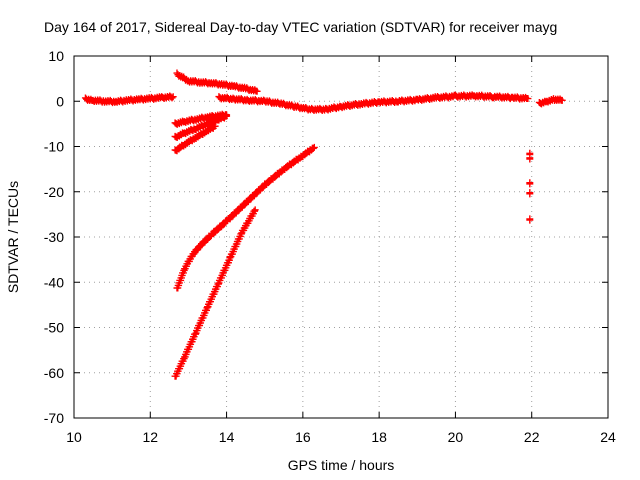 This screenshot has width=640, height=480. What do you see at coordinates (379, 437) in the screenshot?
I see `x-tick-label: 18` at bounding box center [379, 437].